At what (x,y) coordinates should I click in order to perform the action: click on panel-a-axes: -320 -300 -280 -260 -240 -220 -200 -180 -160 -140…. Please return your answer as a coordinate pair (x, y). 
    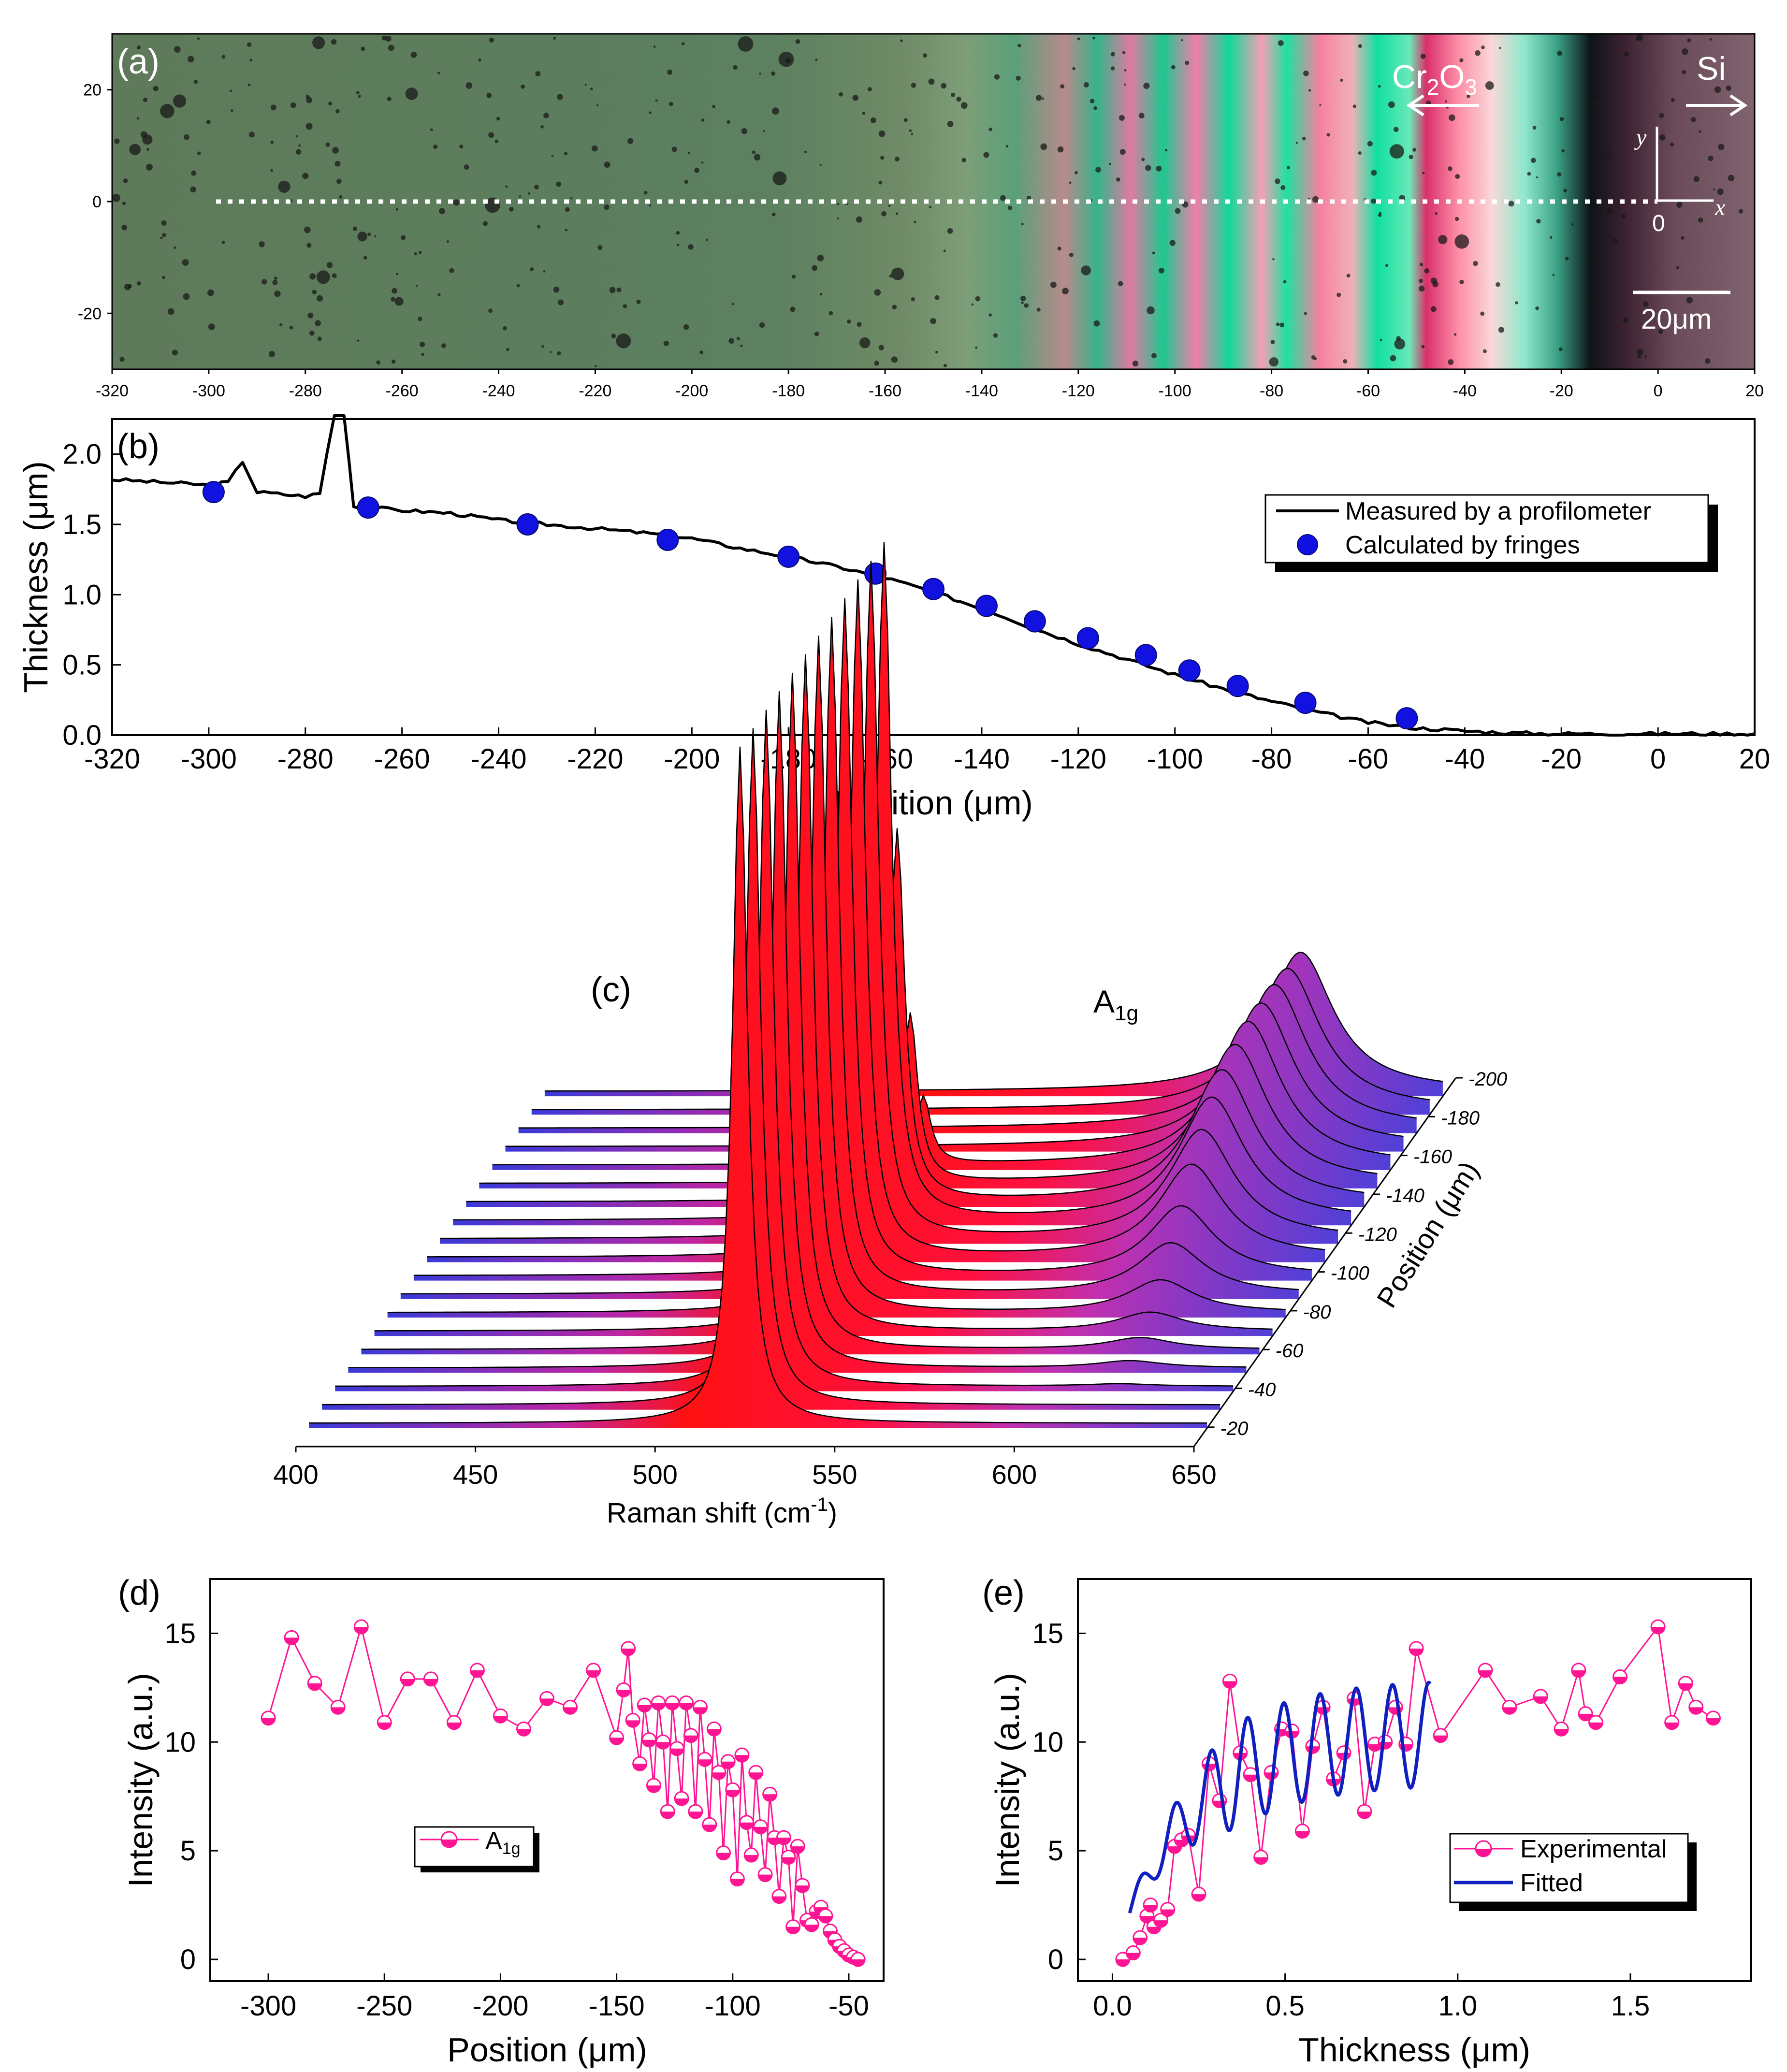
    Looking at the image, I should click on (921, 240).